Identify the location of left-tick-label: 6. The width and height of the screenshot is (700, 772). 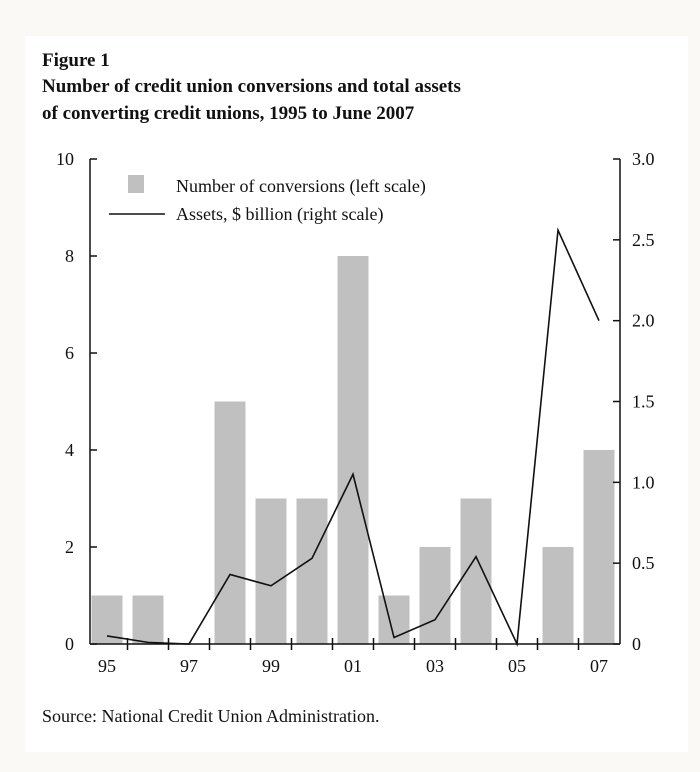
(69, 353).